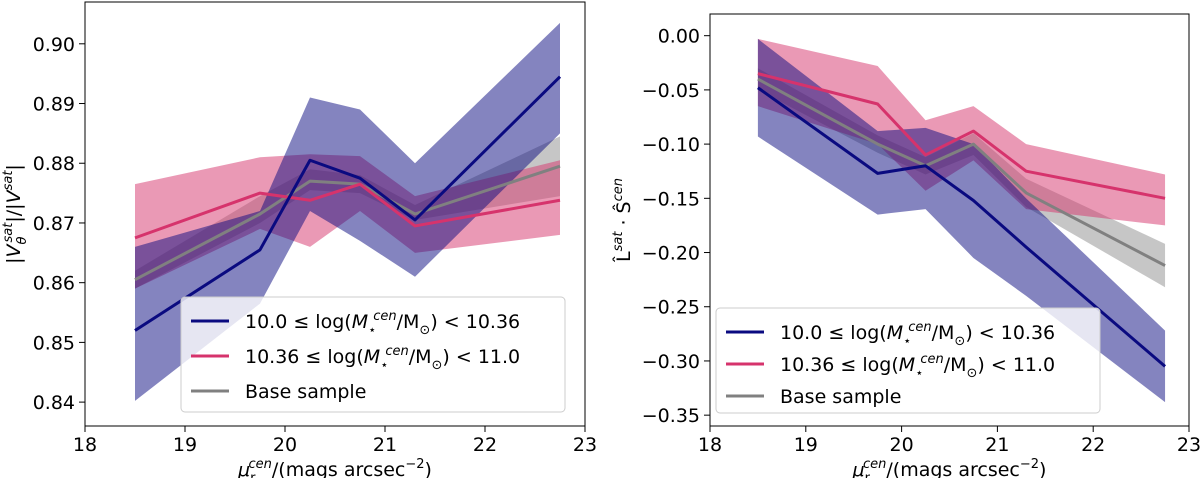  What do you see at coordinates (671, 308) in the screenshot?
I see `y-tick-label: −0.25` at bounding box center [671, 308].